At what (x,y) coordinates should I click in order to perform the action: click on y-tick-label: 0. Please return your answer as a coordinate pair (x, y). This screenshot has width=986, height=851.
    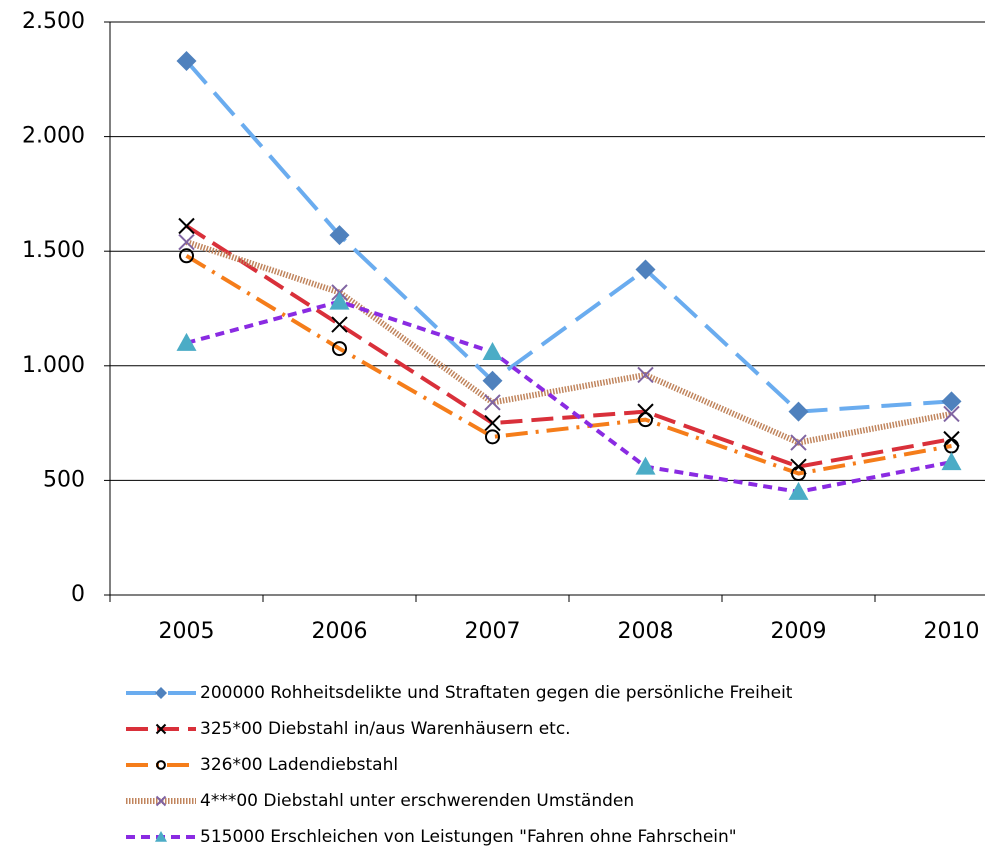
    Looking at the image, I should click on (78, 594).